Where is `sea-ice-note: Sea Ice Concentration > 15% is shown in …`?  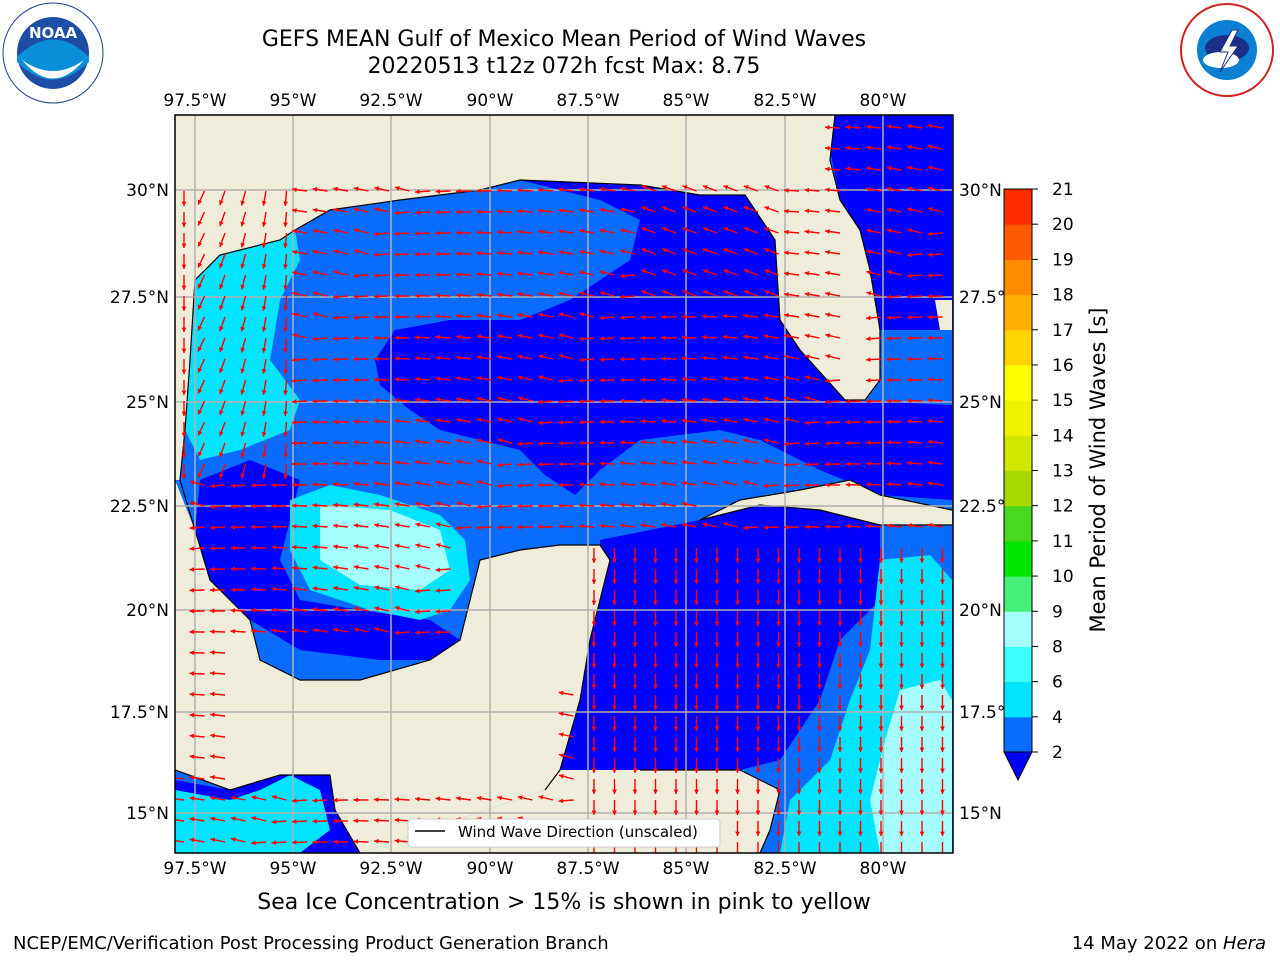 sea-ice-note: Sea Ice Concentration > 15% is shown in … is located at coordinates (564, 902).